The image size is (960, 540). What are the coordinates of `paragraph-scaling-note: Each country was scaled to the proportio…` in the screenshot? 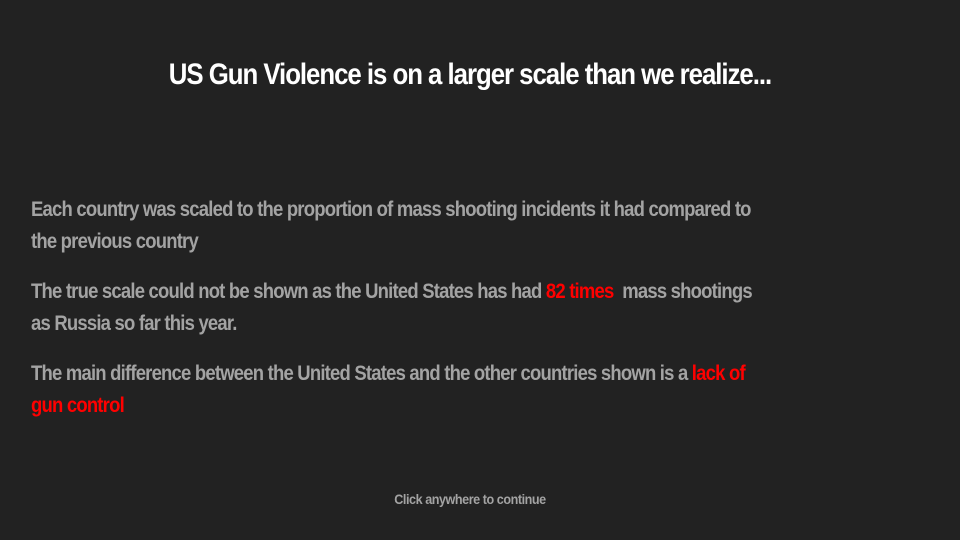 It's located at (471, 226).